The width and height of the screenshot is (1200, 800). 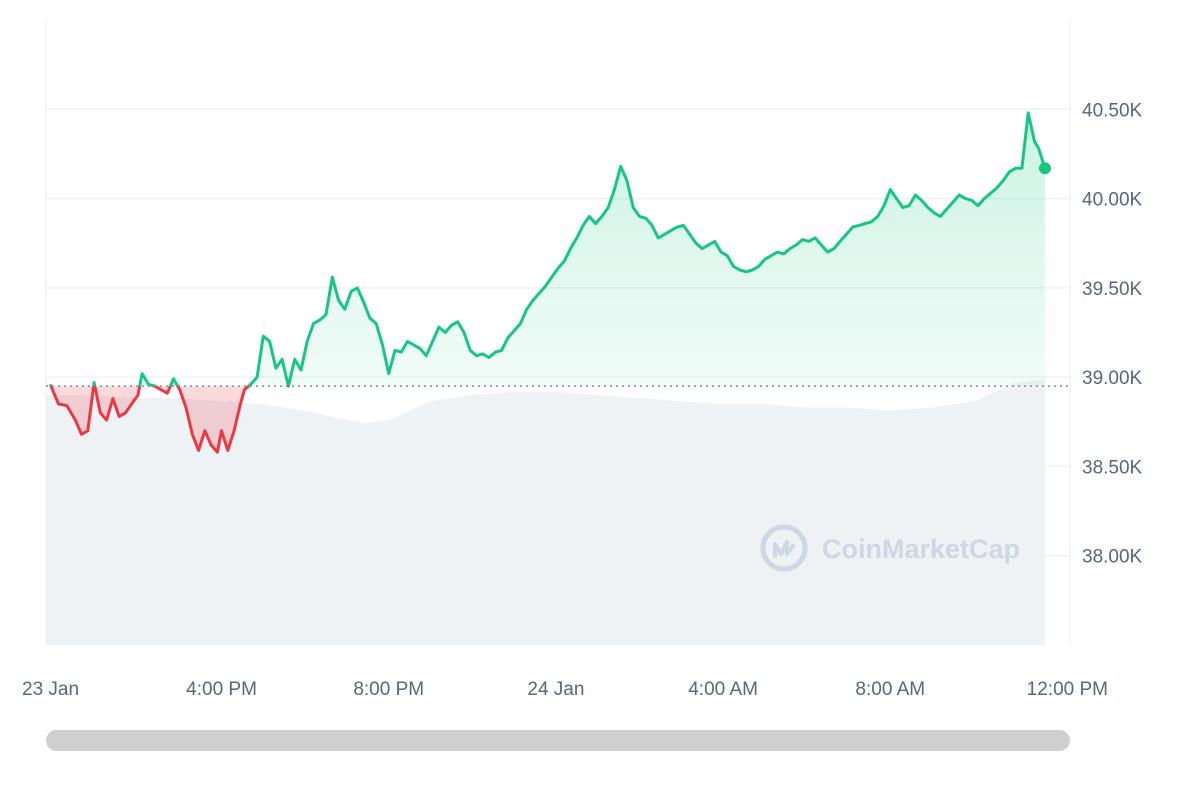 I want to click on scrollbar-thumb, so click(x=558, y=740).